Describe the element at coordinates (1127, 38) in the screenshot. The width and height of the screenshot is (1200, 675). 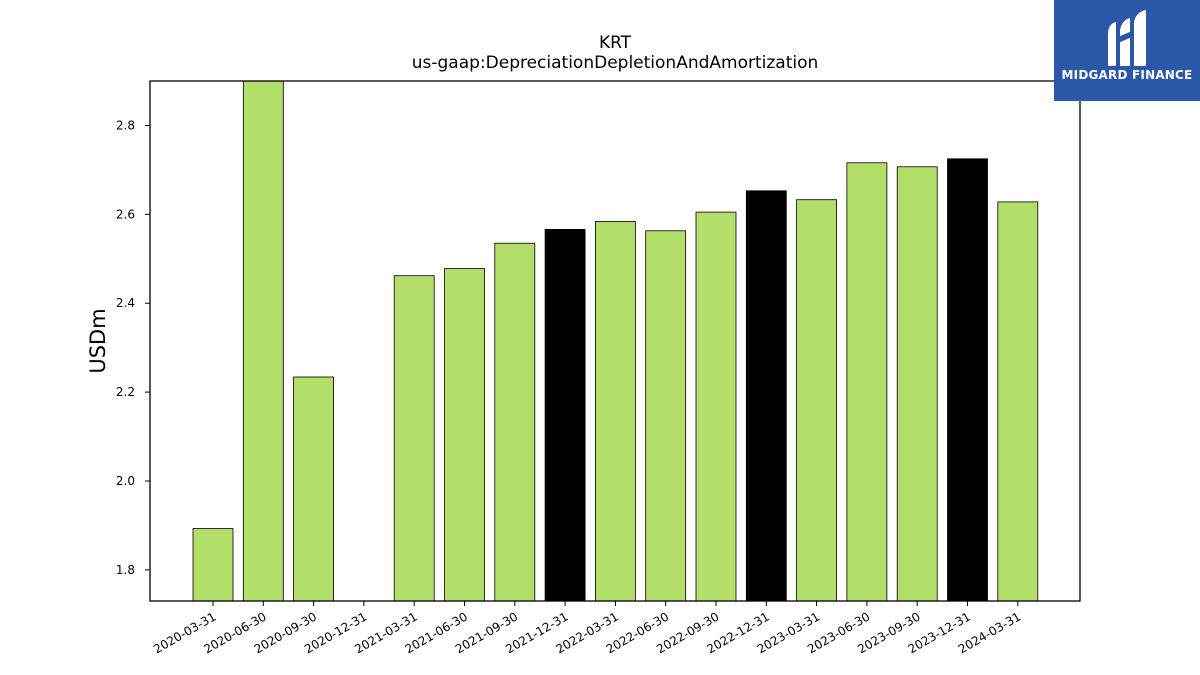
I see `midgard-m-logo-icon` at that location.